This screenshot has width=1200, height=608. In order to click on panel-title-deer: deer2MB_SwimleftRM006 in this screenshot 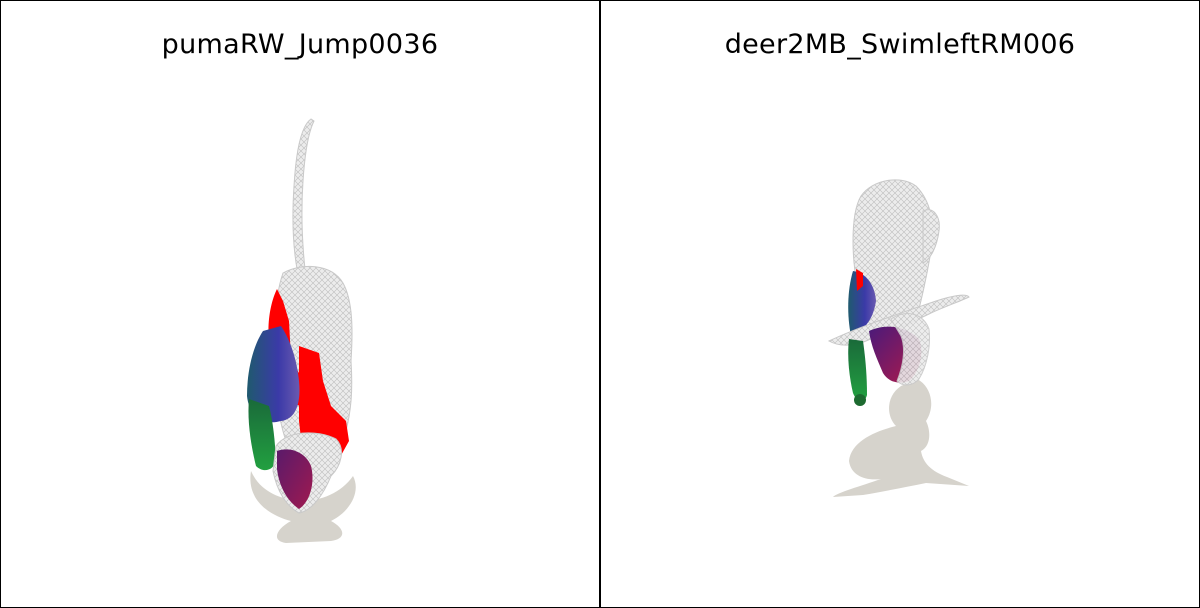, I will do `click(900, 44)`.